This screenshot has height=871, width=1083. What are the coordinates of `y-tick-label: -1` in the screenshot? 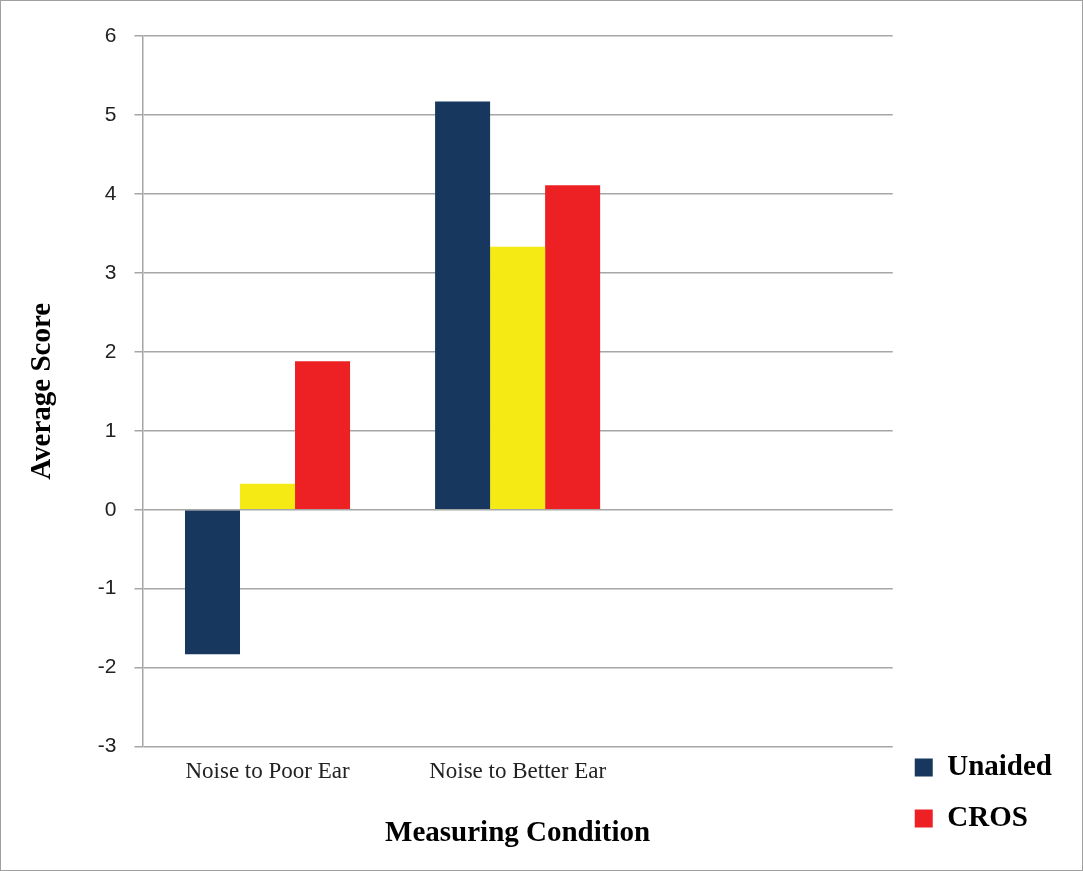 It's located at (107, 587).